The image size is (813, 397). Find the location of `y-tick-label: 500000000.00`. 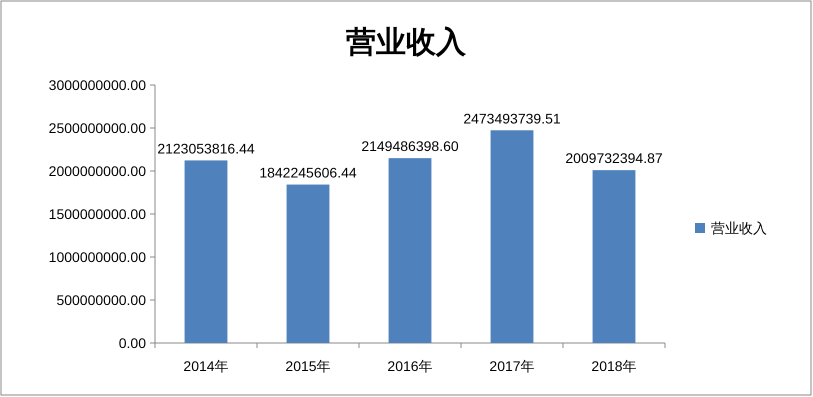

y-tick-label: 500000000.00 is located at coordinates (101, 300).